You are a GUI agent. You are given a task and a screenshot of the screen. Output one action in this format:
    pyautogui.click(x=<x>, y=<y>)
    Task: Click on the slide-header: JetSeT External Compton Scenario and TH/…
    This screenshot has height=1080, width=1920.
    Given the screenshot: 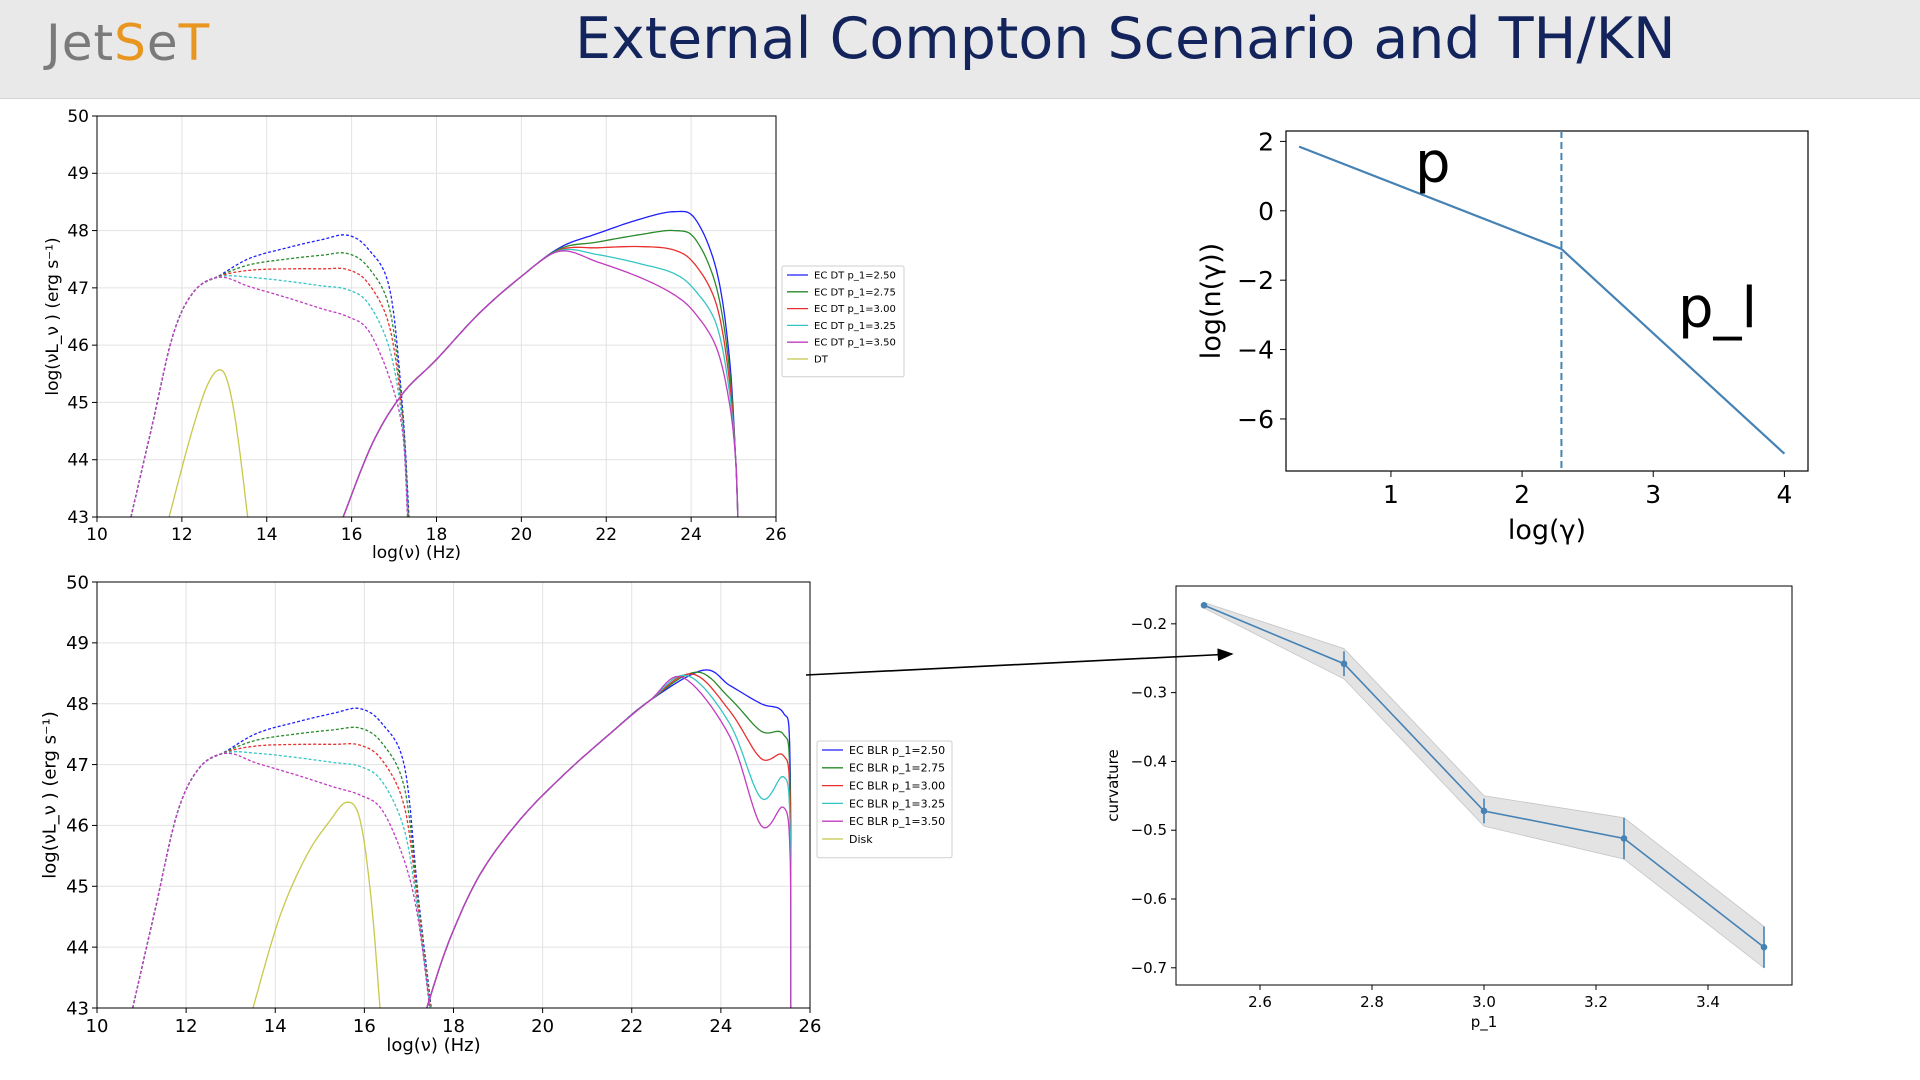 What is the action you would take?
    pyautogui.click(x=960, y=49)
    